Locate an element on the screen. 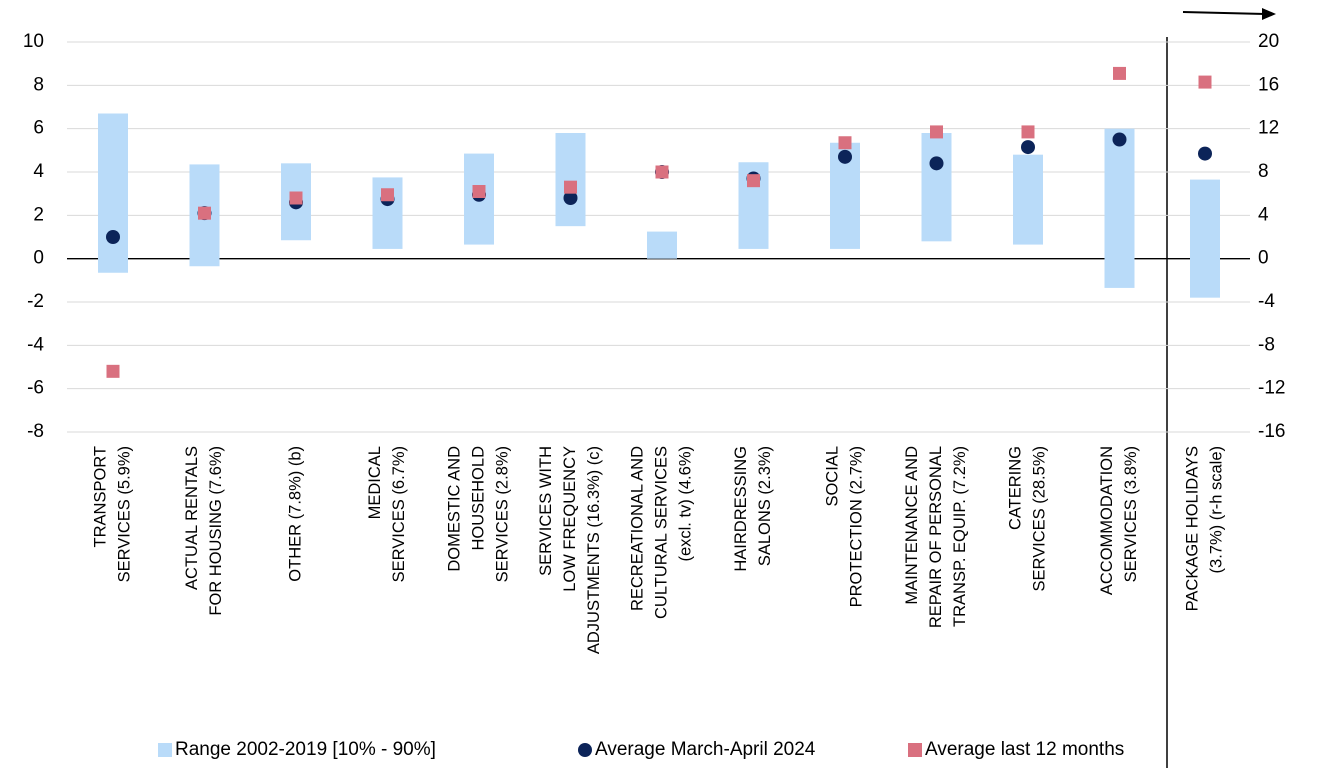 The width and height of the screenshot is (1327, 773). x-tick-label: (3.7%) (r-h scale) is located at coordinates (1216, 509).